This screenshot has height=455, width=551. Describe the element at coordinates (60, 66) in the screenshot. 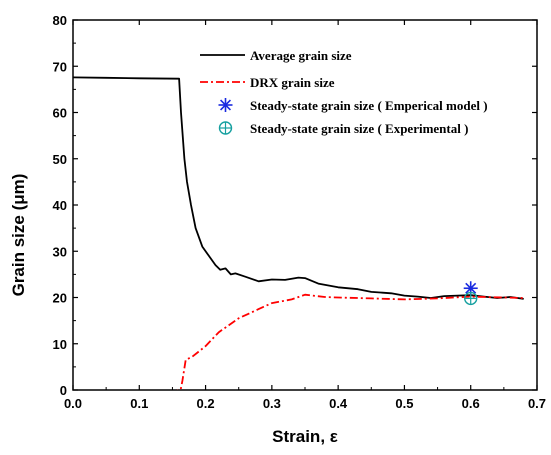

I see `y-tick-label: 70` at that location.